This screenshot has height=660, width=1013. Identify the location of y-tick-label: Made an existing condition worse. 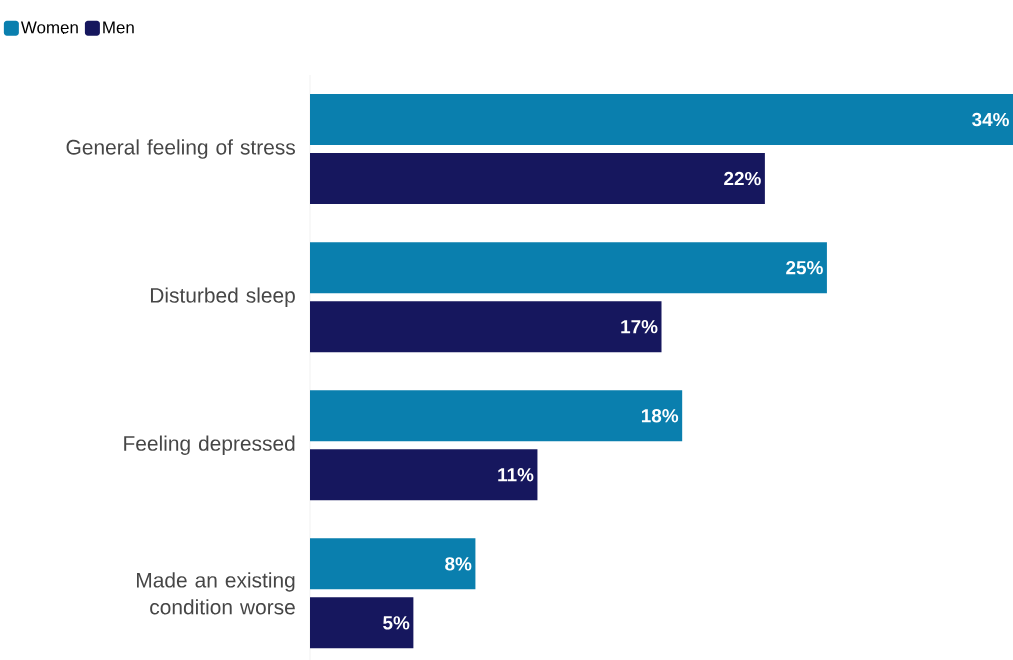
(216, 593).